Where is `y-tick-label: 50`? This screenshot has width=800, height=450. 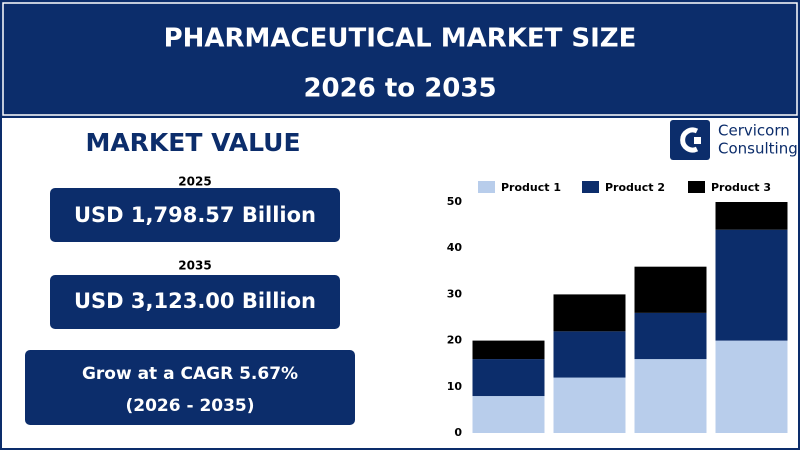
y-tick-label: 50 is located at coordinates (455, 201).